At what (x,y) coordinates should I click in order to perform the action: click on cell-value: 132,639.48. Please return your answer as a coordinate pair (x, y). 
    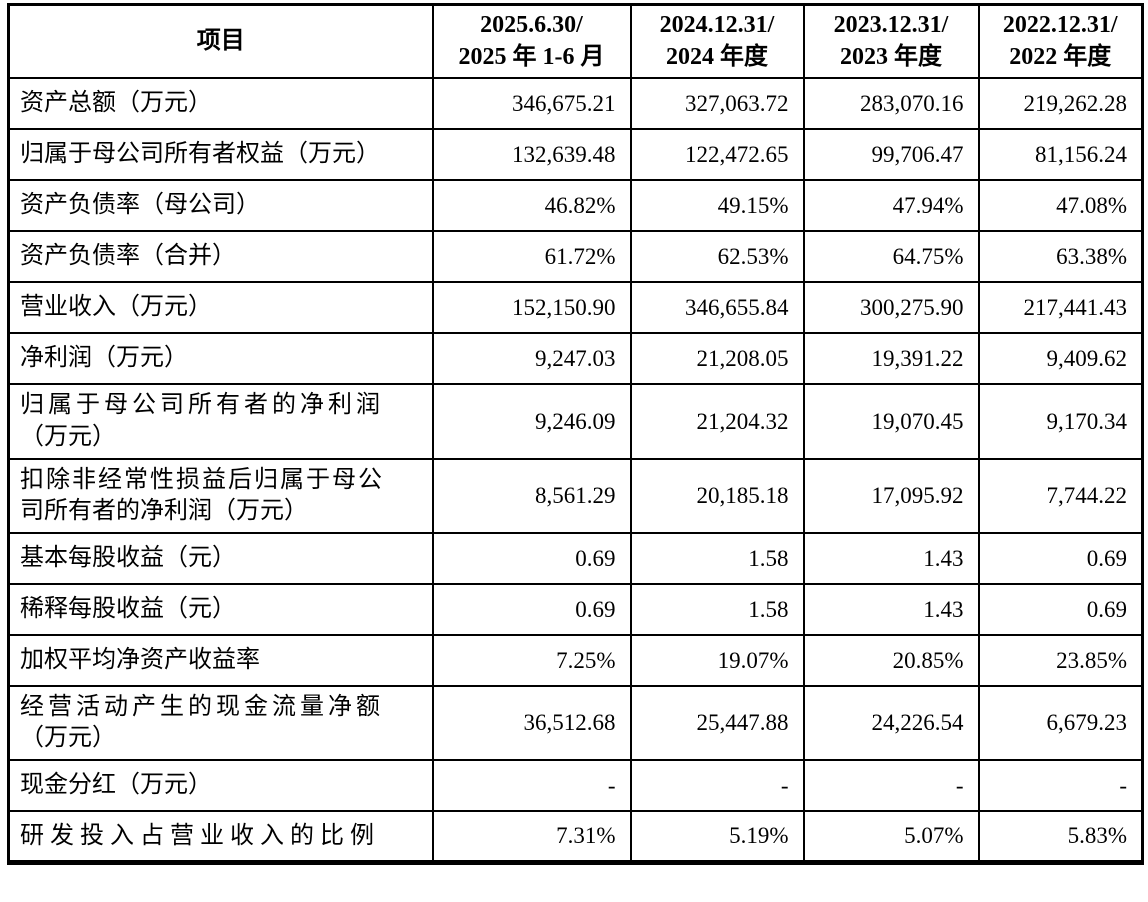
    Looking at the image, I should click on (531, 155).